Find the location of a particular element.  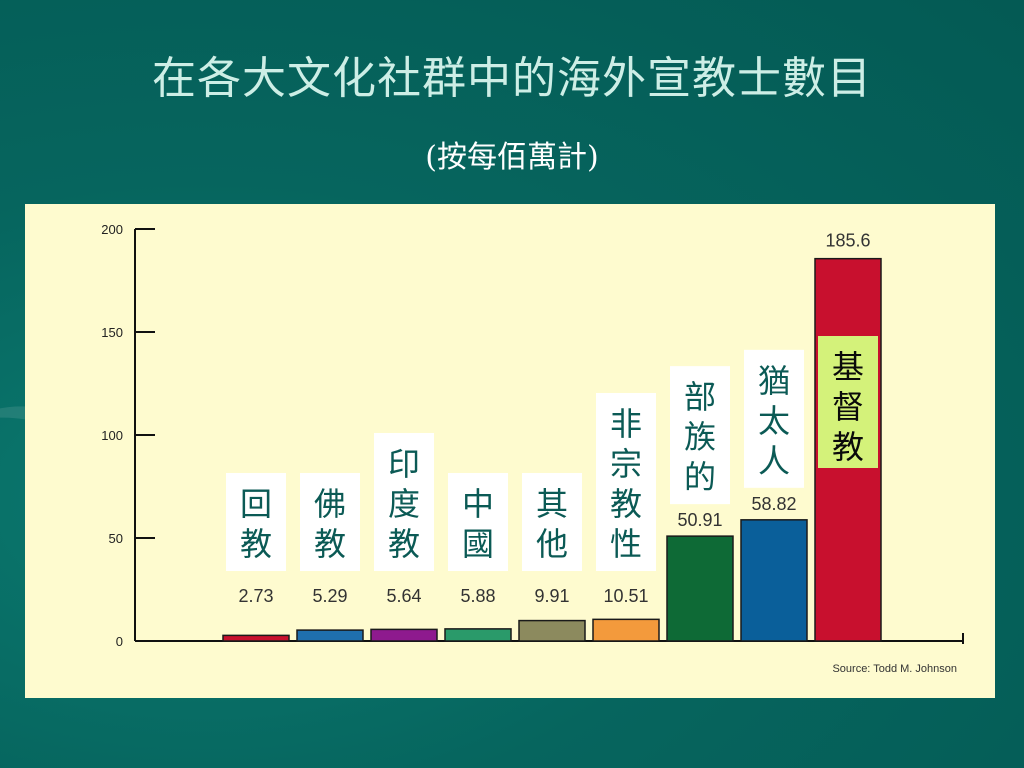

category-label: 佛教 is located at coordinates (330, 522).